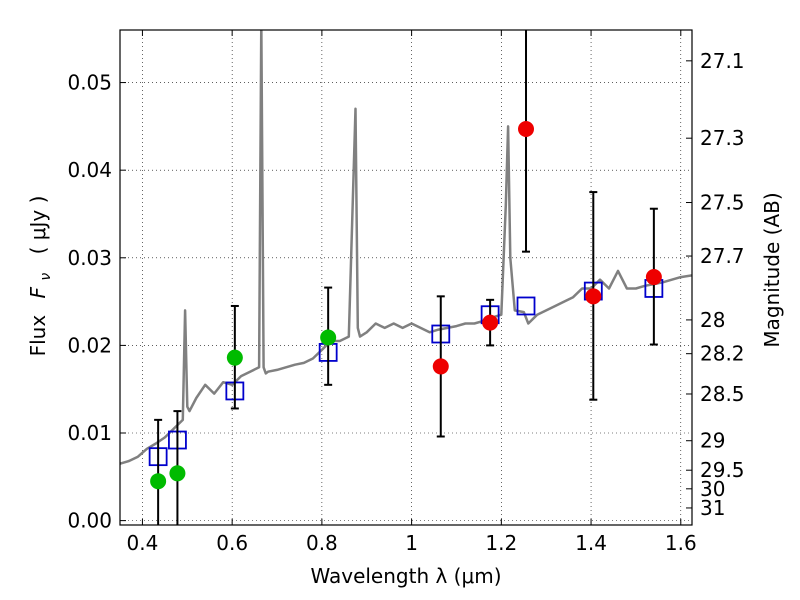 This screenshot has width=800, height=600. Describe the element at coordinates (681, 543) in the screenshot. I see `x-tick-label: 1.6` at that location.